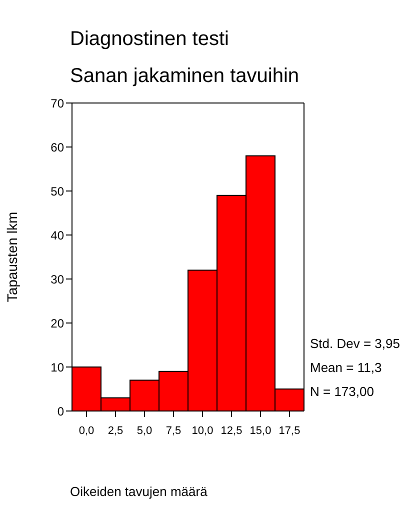 Image resolution: width=417 pixels, height=508 pixels. Describe the element at coordinates (57, 191) in the screenshot. I see `y-tick-label: 50` at that location.